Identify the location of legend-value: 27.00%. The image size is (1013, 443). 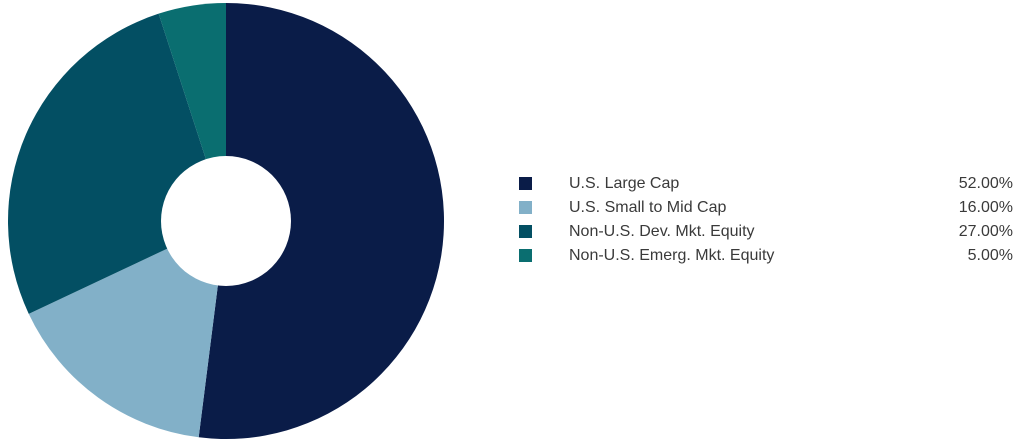
(986, 232).